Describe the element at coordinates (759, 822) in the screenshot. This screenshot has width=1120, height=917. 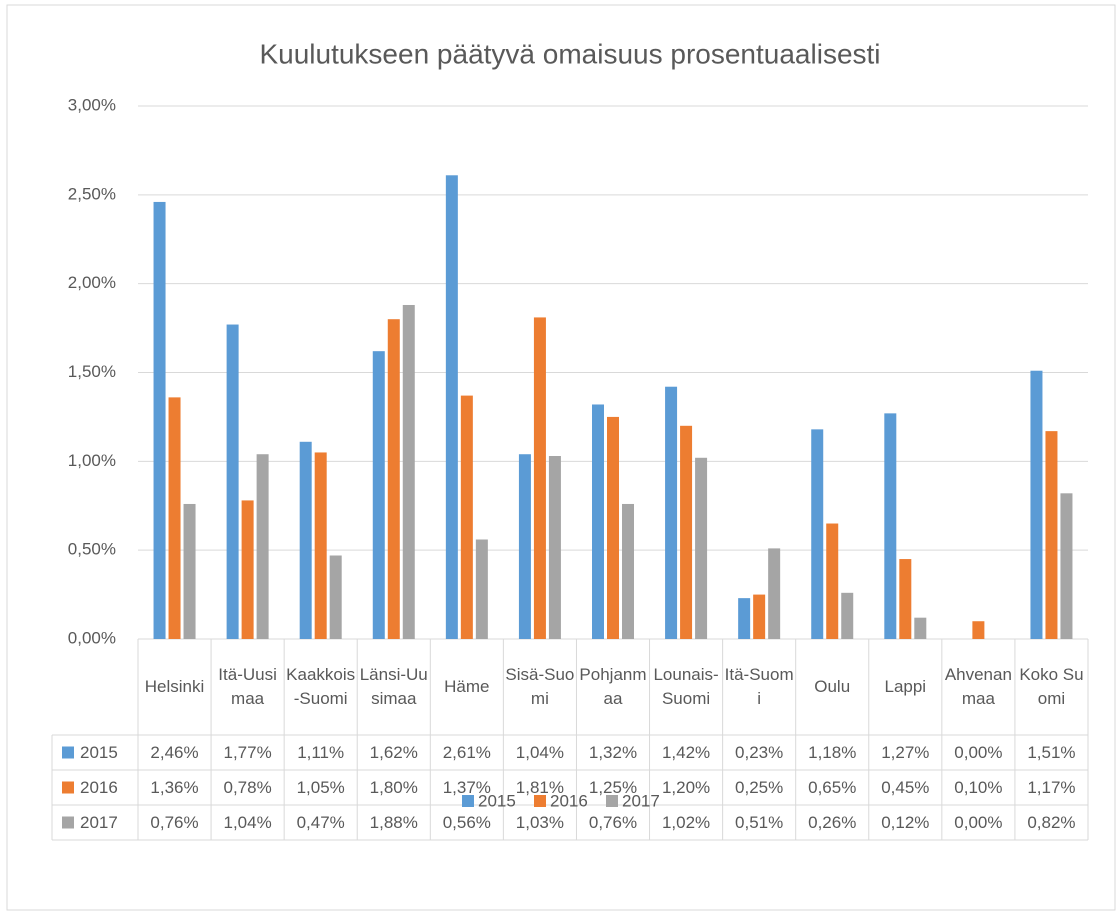
I see `data-cell: 0,51%` at that location.